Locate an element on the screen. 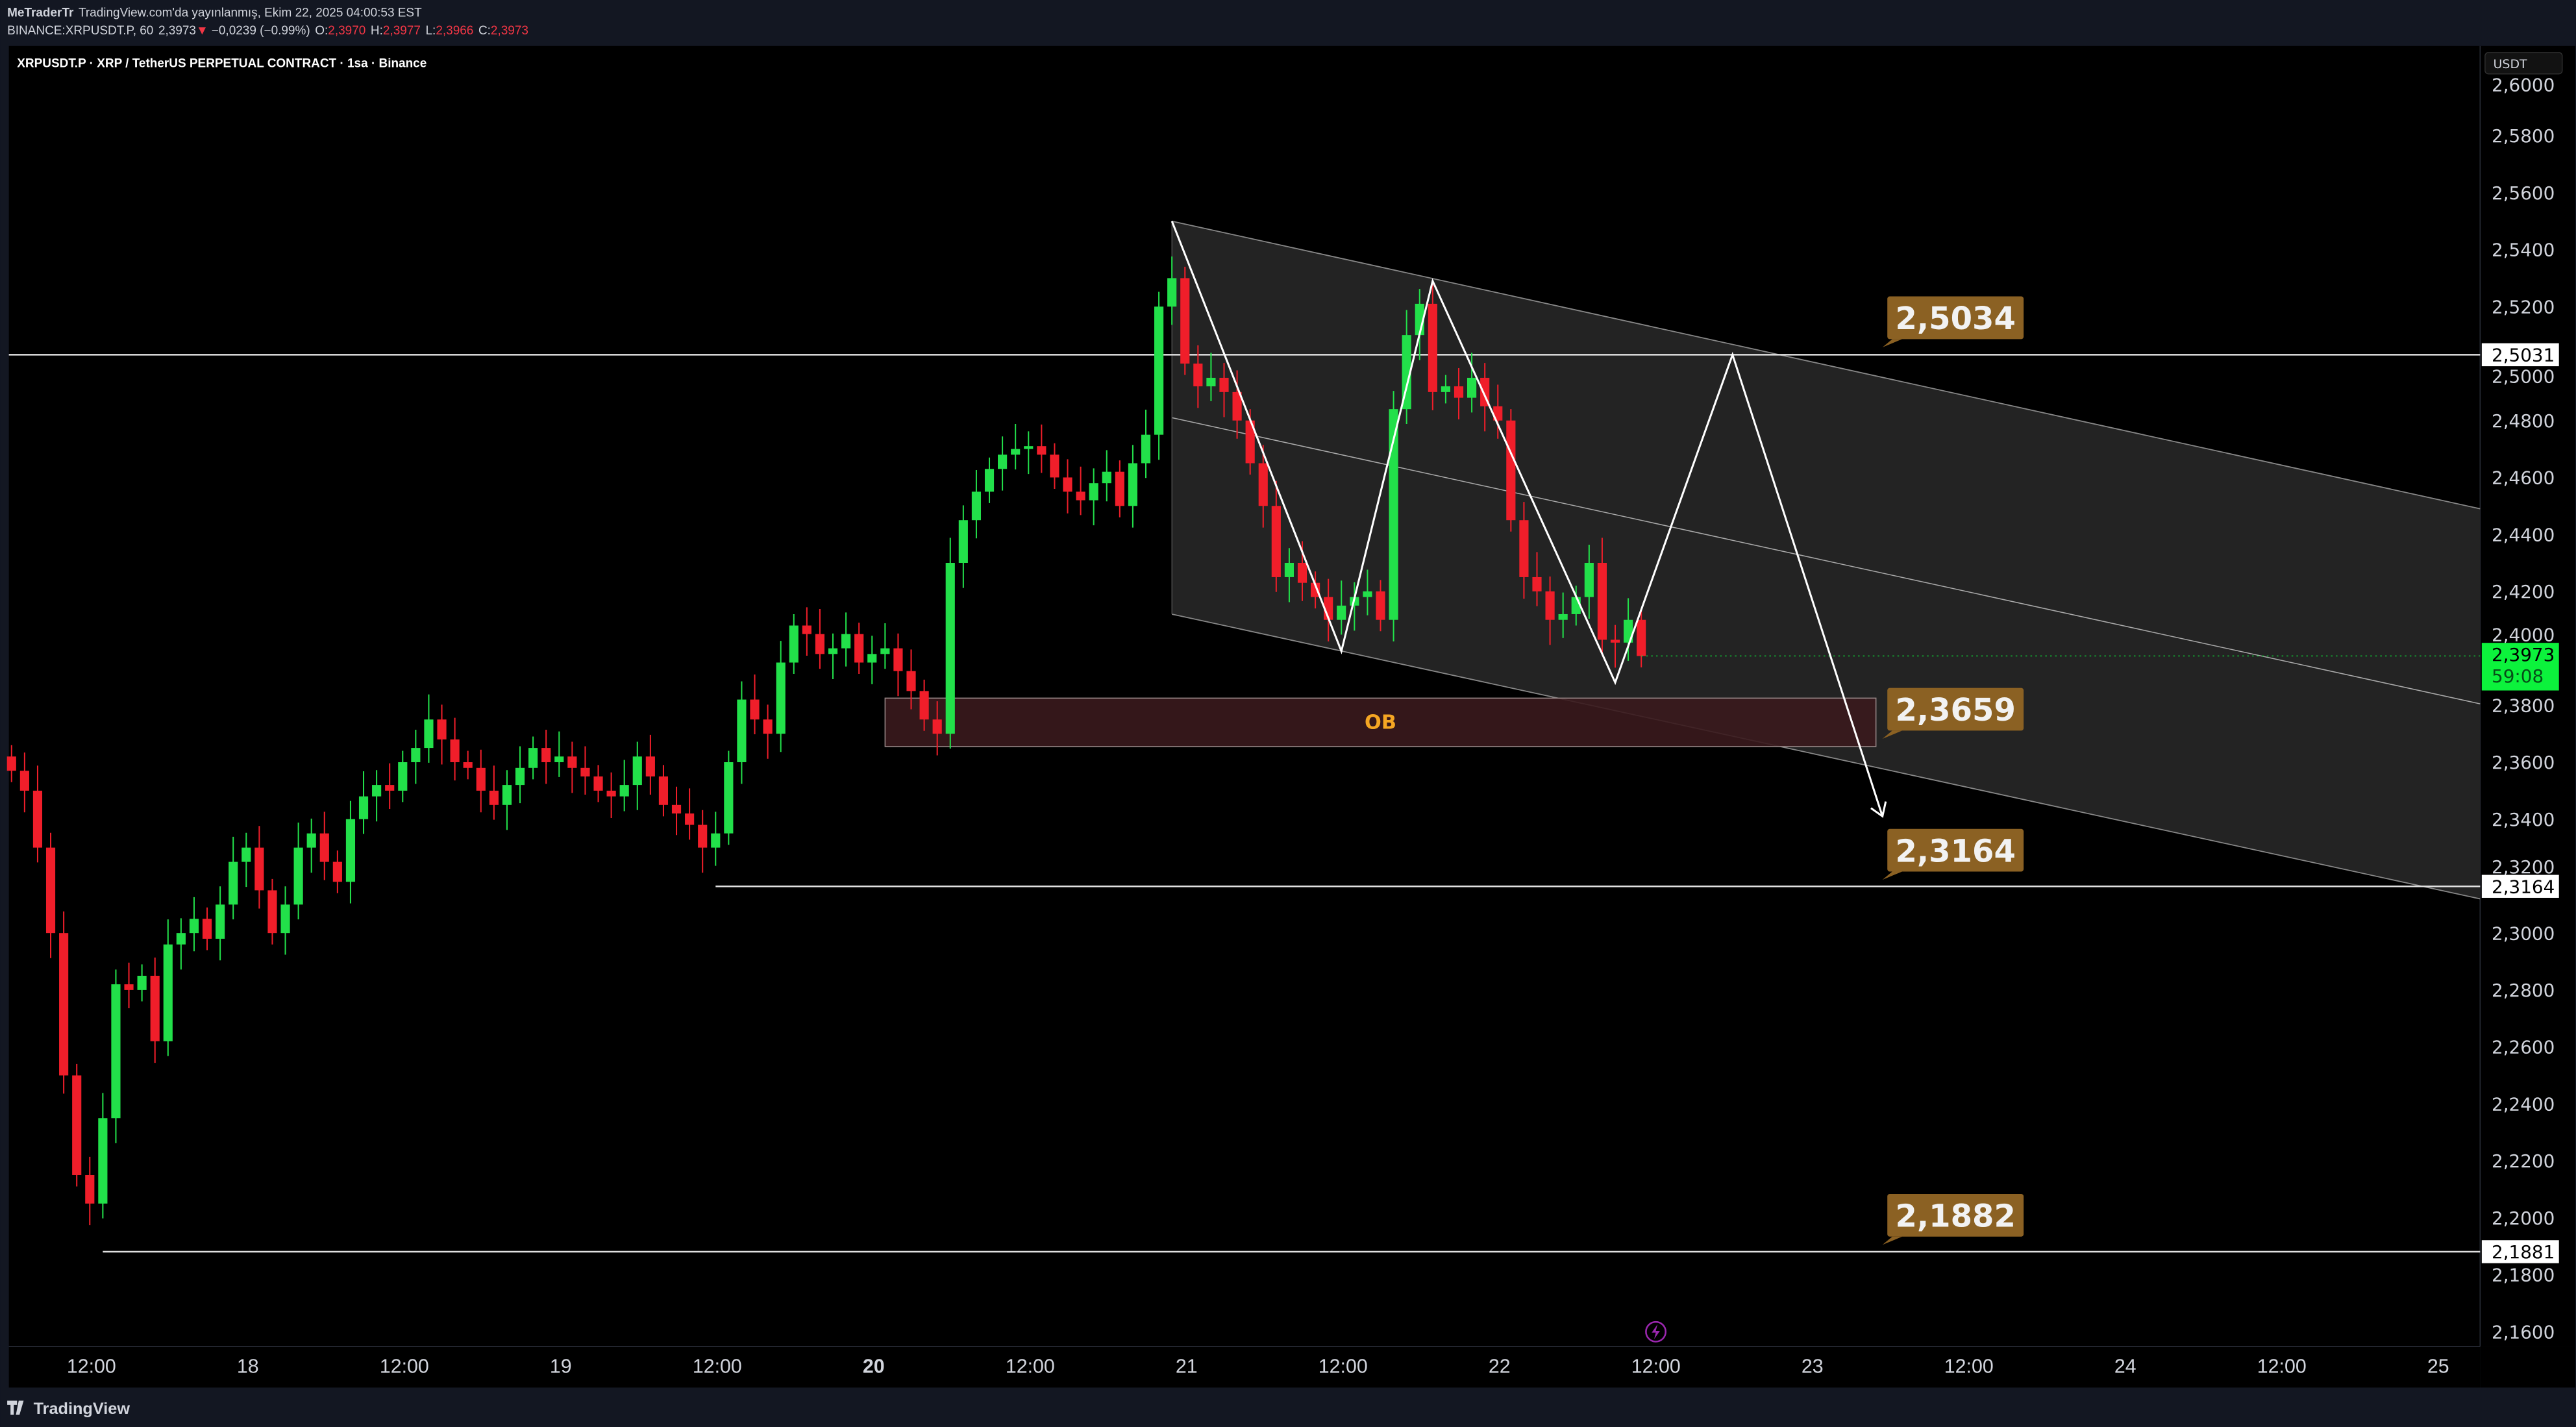 The width and height of the screenshot is (2576, 1427). arrowhead-icon is located at coordinates (1878, 809).